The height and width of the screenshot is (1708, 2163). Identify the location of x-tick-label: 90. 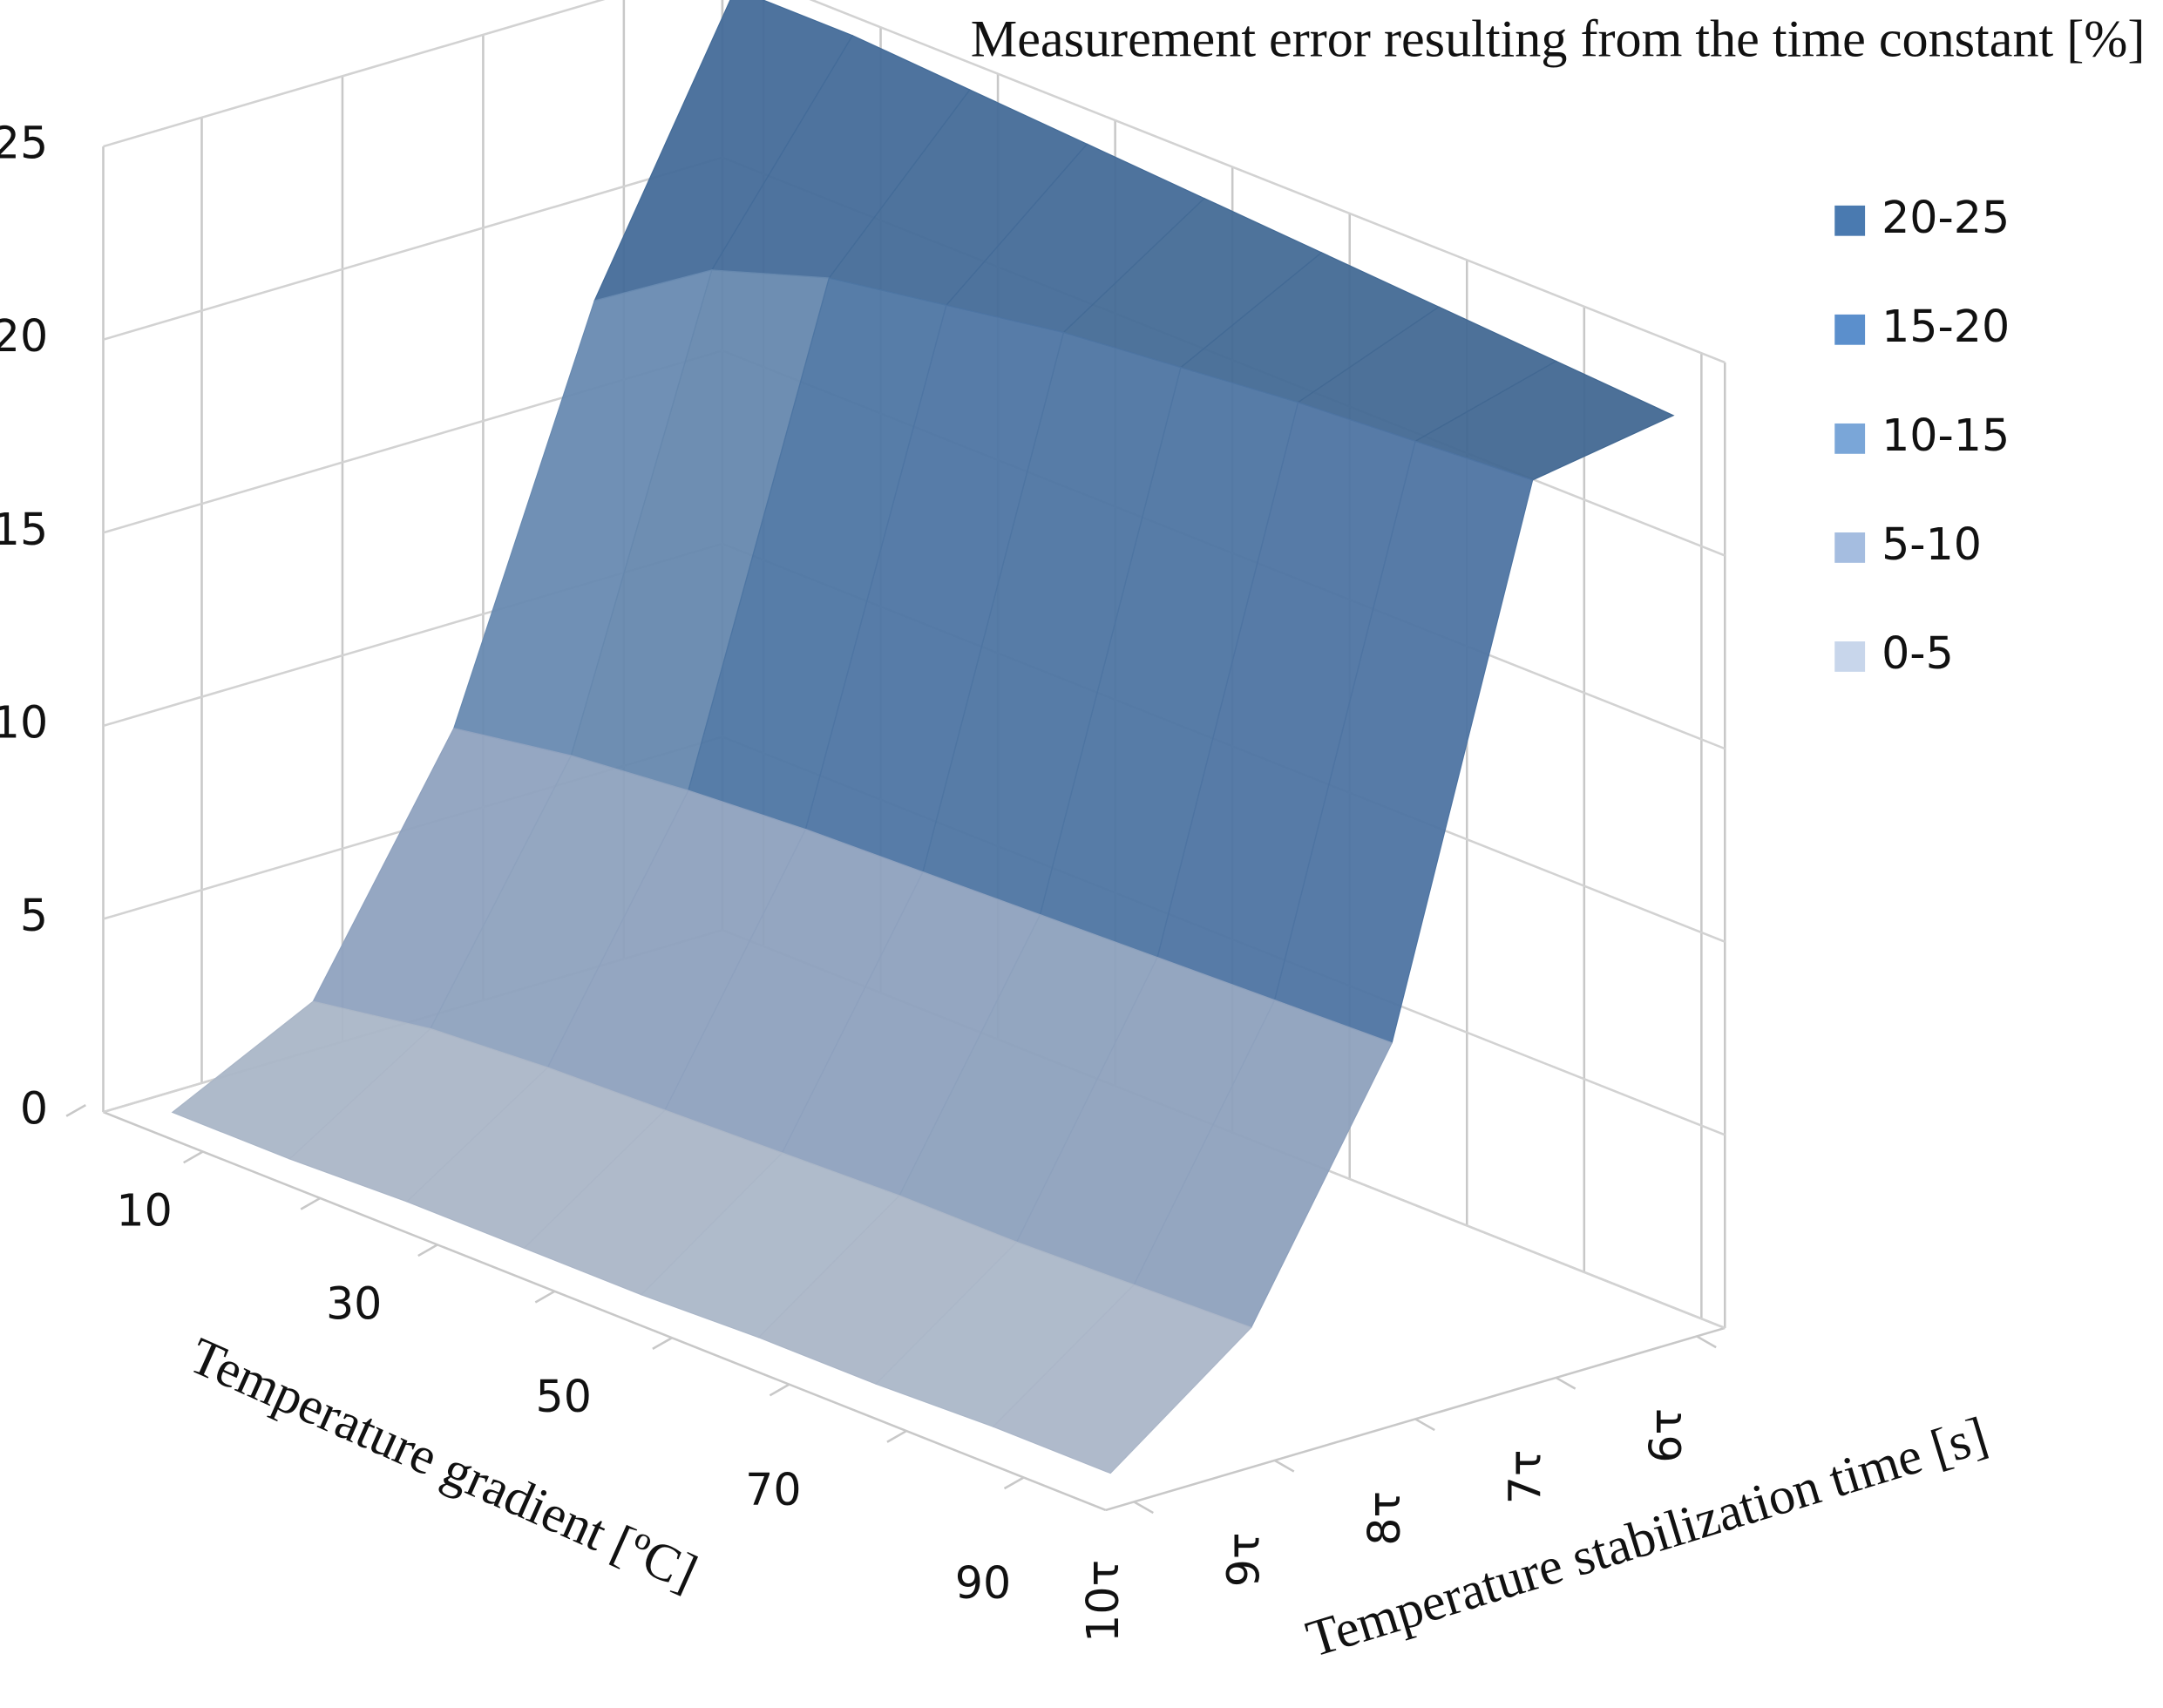
(983, 1583).